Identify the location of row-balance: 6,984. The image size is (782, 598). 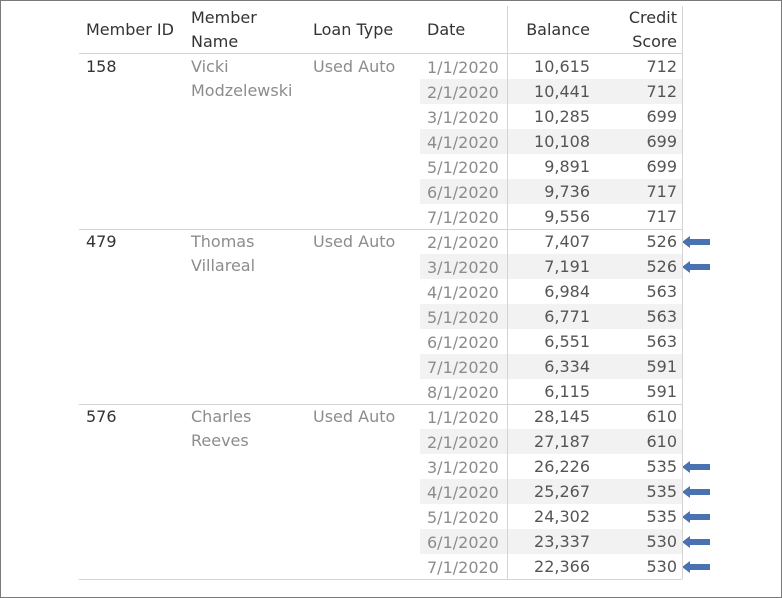
(567, 291).